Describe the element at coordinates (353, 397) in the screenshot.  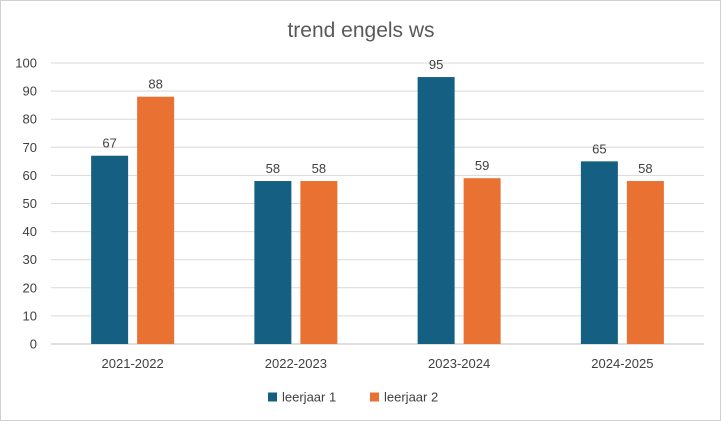
I see `legend: leerjaar 1 leerjaar 2` at that location.